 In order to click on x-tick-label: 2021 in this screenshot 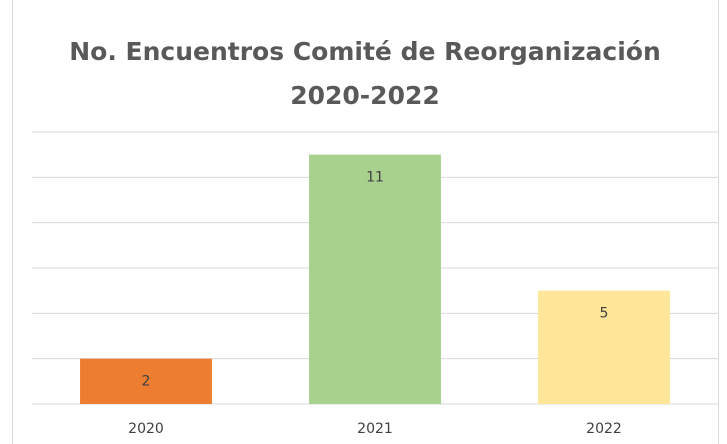, I will do `click(375, 429)`.